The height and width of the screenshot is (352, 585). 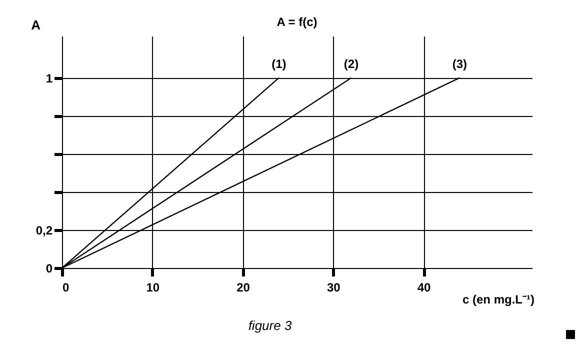 I want to click on annotation: (2), so click(x=351, y=63).